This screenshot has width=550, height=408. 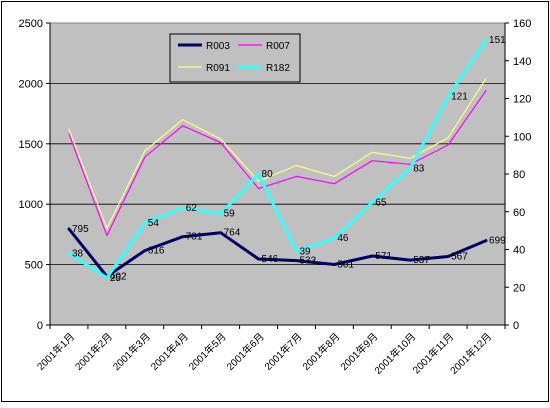 I want to click on data-label-r182: 25, so click(x=116, y=278).